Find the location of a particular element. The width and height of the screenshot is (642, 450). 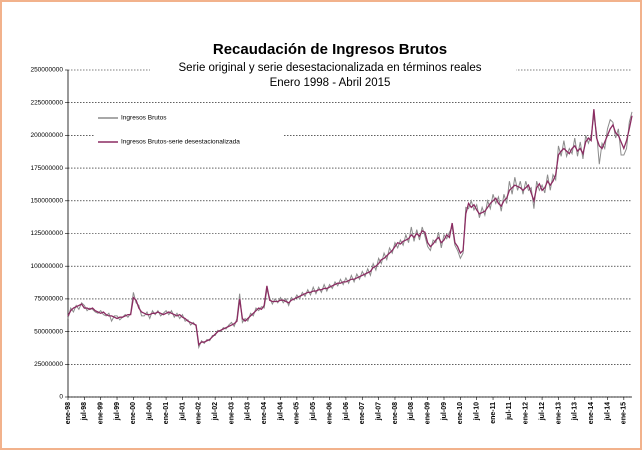

x-tick-label: ene-02 is located at coordinates (199, 413).